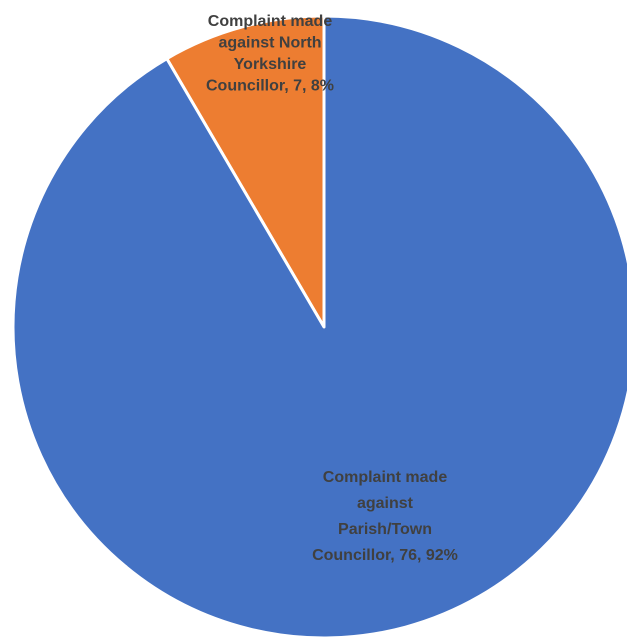 This screenshot has height=637, width=627. What do you see at coordinates (269, 42) in the screenshot?
I see `data-label-1-line-2: against North` at bounding box center [269, 42].